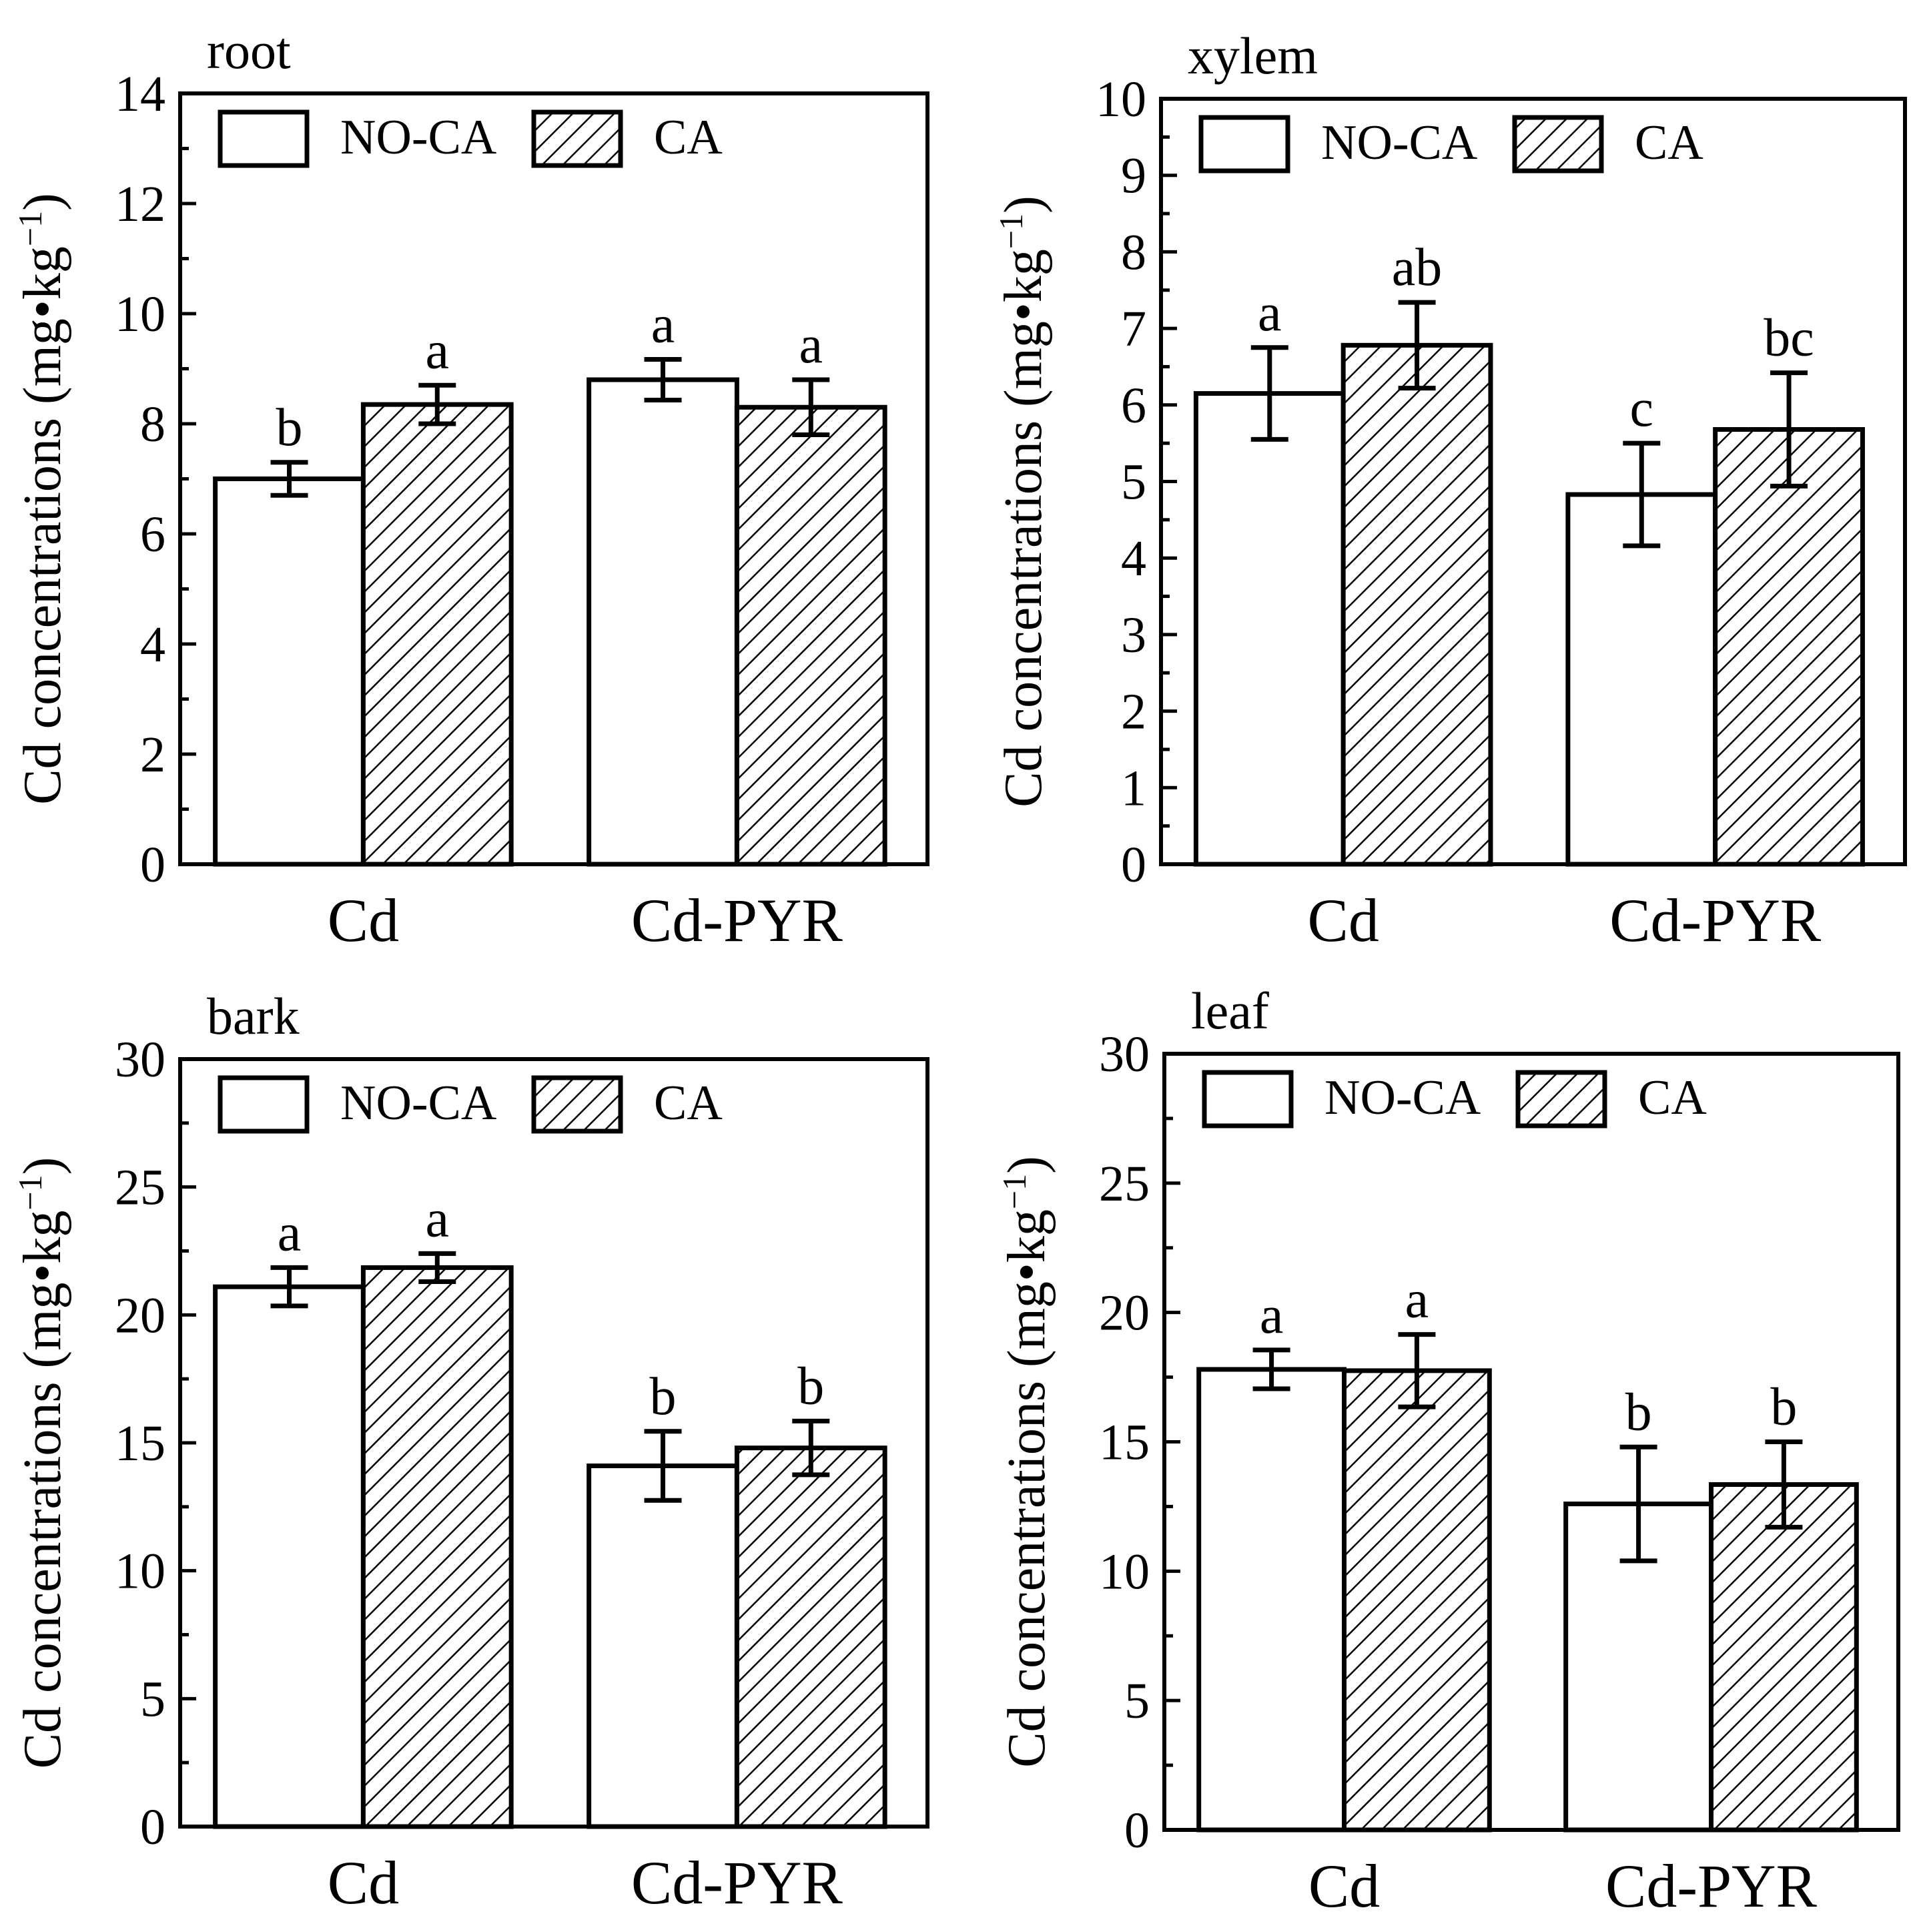 The width and height of the screenshot is (1915, 1932). Describe the element at coordinates (1253, 56) in the screenshot. I see `panel-title: xylem` at that location.